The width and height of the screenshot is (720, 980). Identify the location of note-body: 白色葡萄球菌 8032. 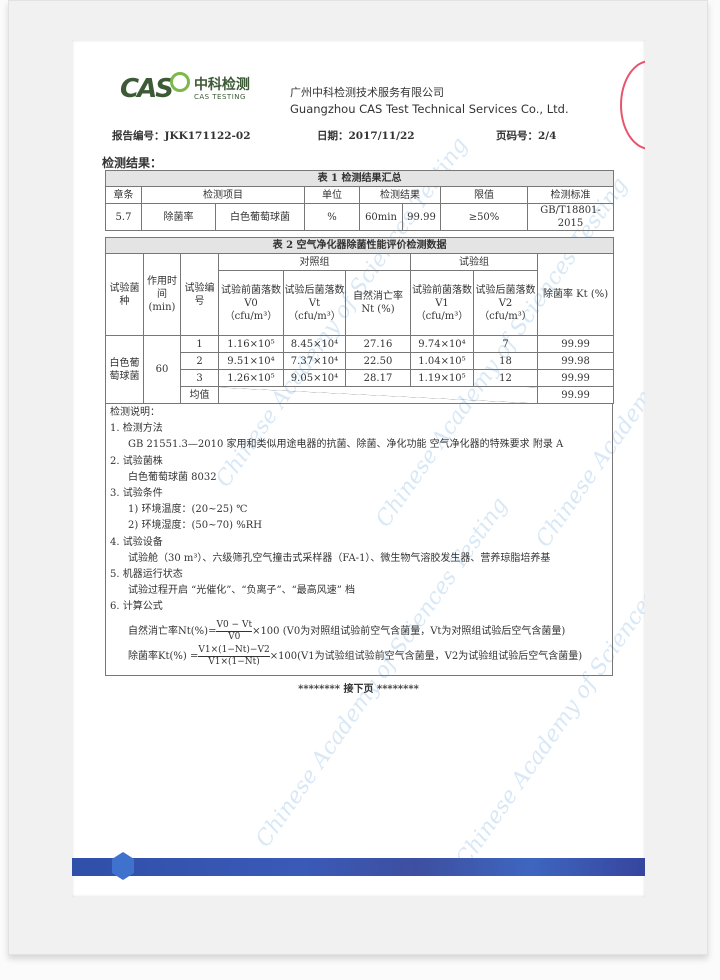
(172, 477).